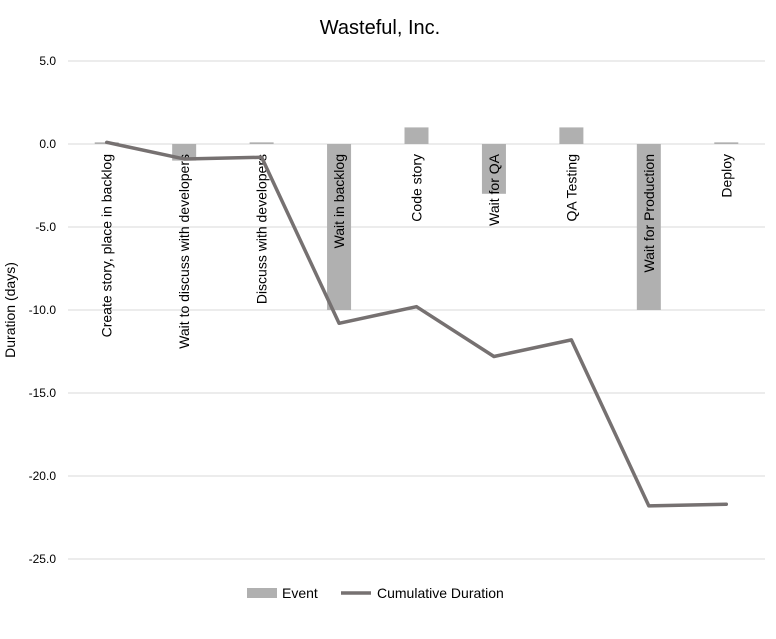 This screenshot has height=639, width=776. I want to click on category-label: Wait for QA, so click(494, 189).